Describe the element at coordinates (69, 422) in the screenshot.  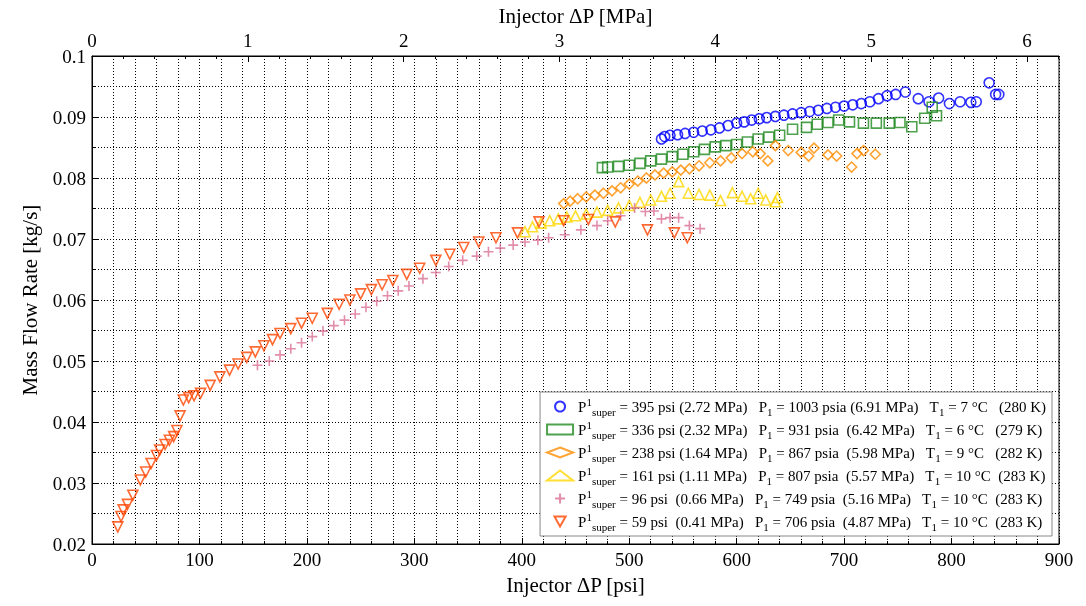
I see `y-tick-label: 0.04` at that location.